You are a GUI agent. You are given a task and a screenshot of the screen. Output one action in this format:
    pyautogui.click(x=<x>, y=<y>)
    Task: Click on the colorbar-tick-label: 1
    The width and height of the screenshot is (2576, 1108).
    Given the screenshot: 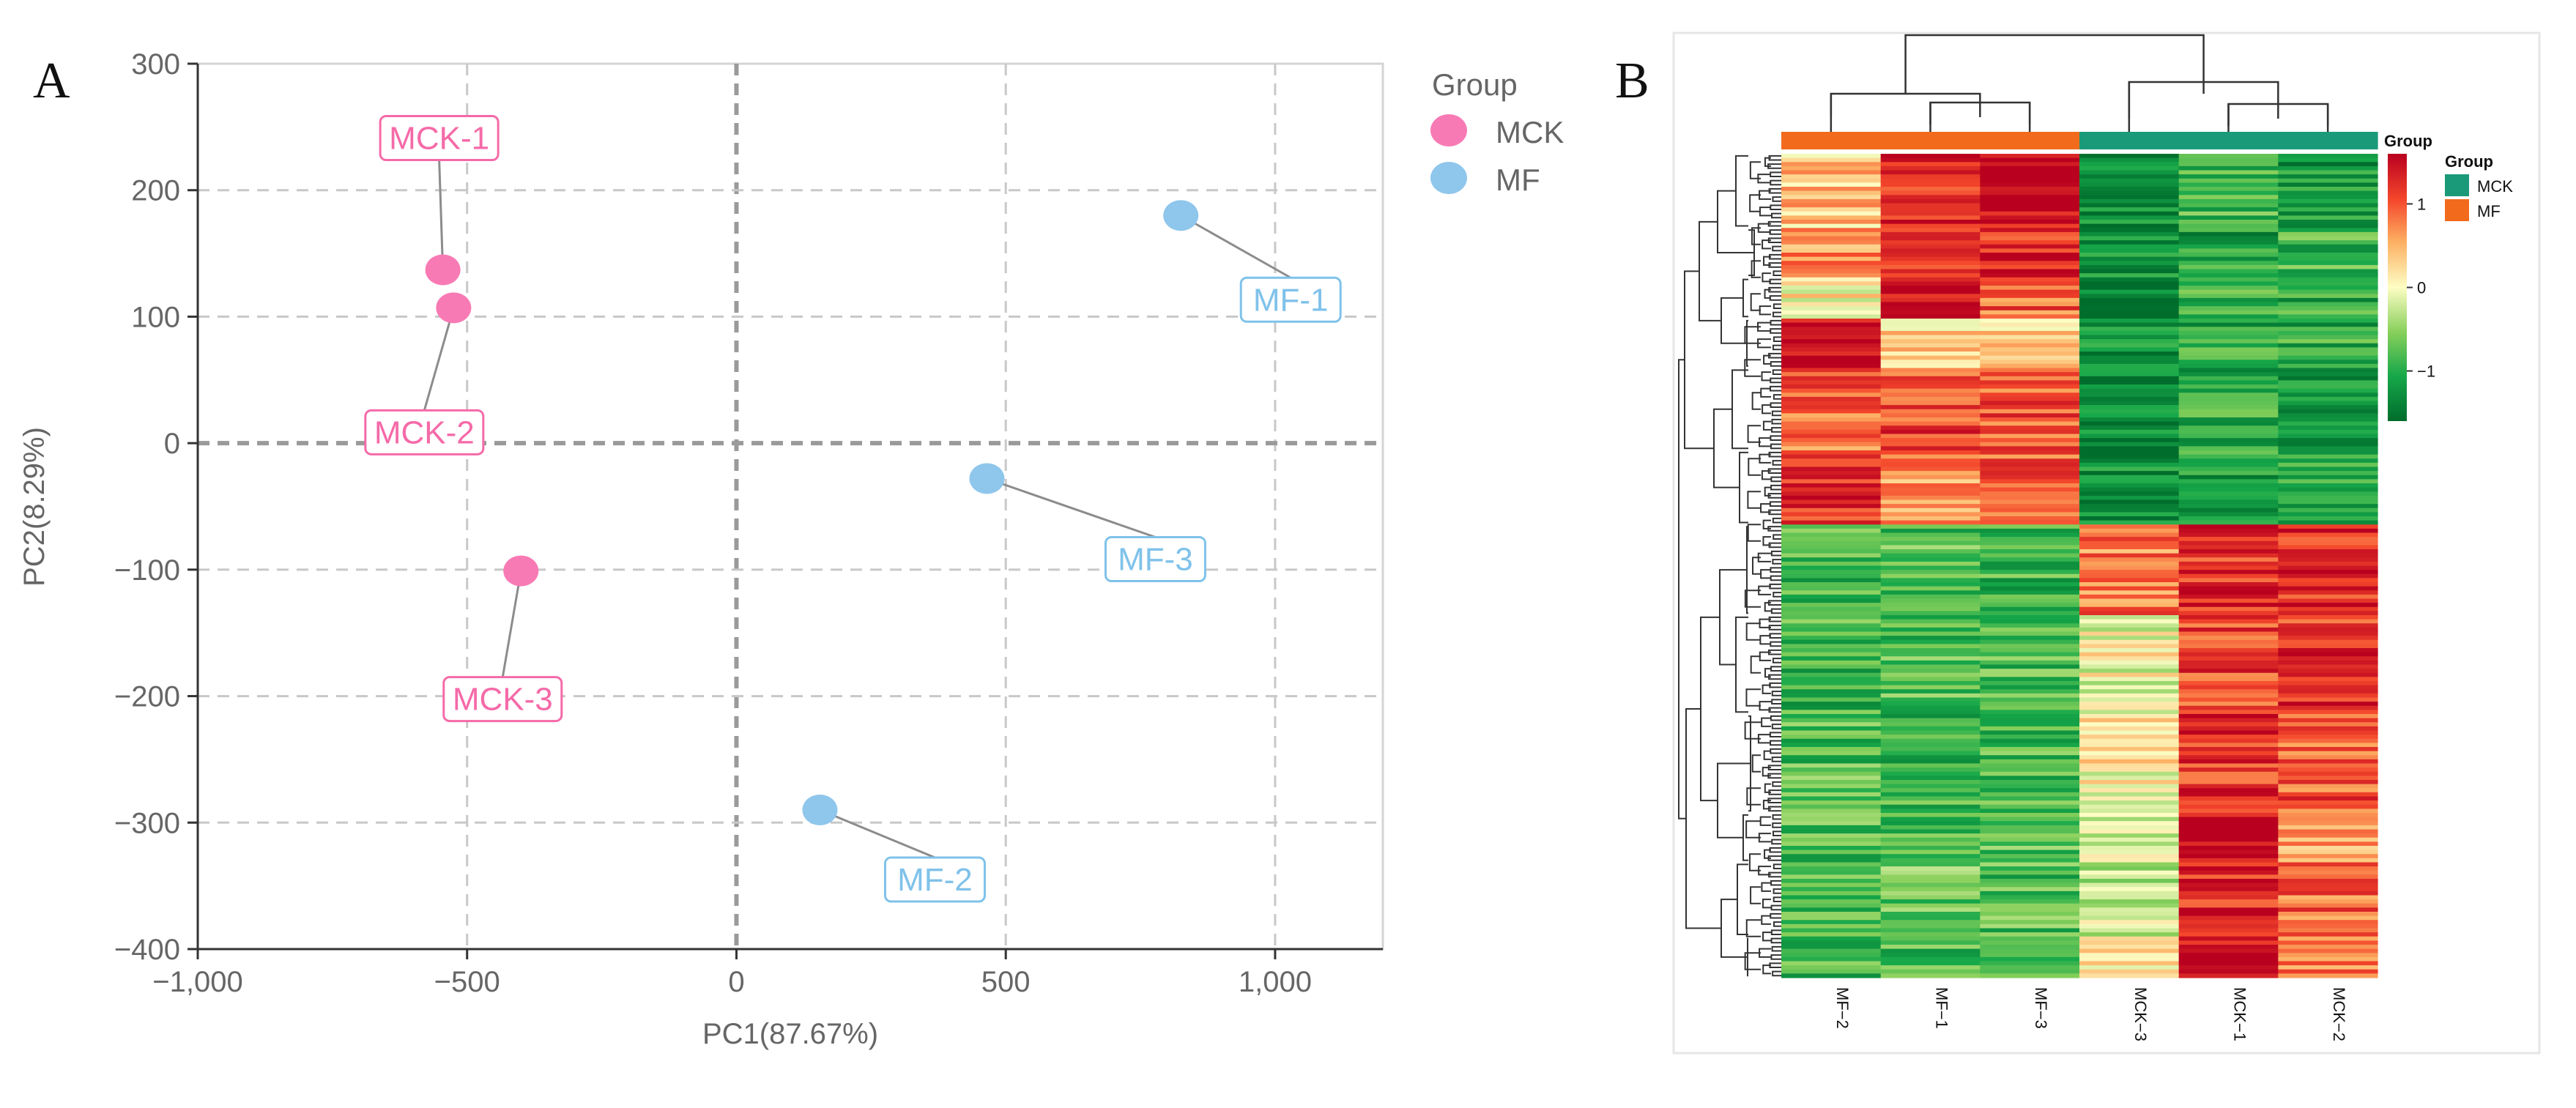 What is the action you would take?
    pyautogui.click(x=2421, y=204)
    